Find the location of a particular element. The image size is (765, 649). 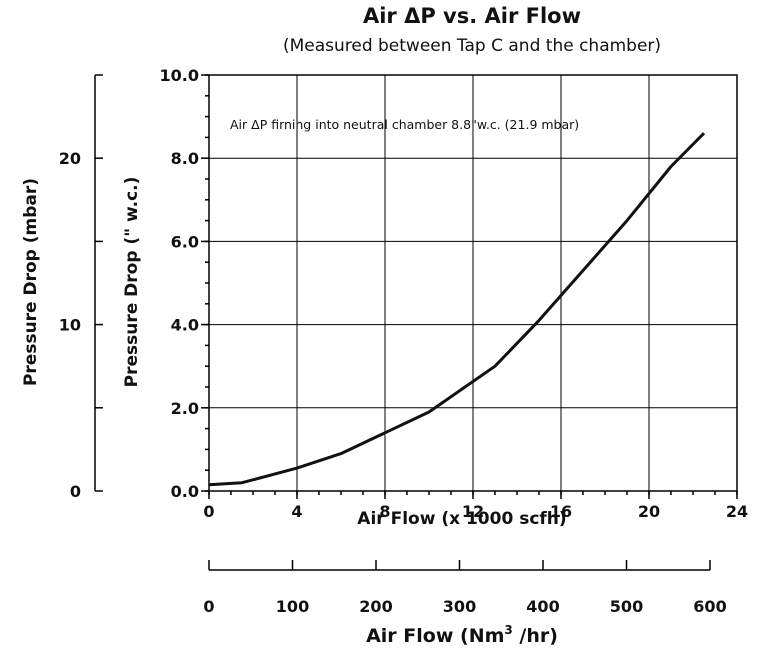

secondary-y-tick-label: 10 is located at coordinates (70, 325).